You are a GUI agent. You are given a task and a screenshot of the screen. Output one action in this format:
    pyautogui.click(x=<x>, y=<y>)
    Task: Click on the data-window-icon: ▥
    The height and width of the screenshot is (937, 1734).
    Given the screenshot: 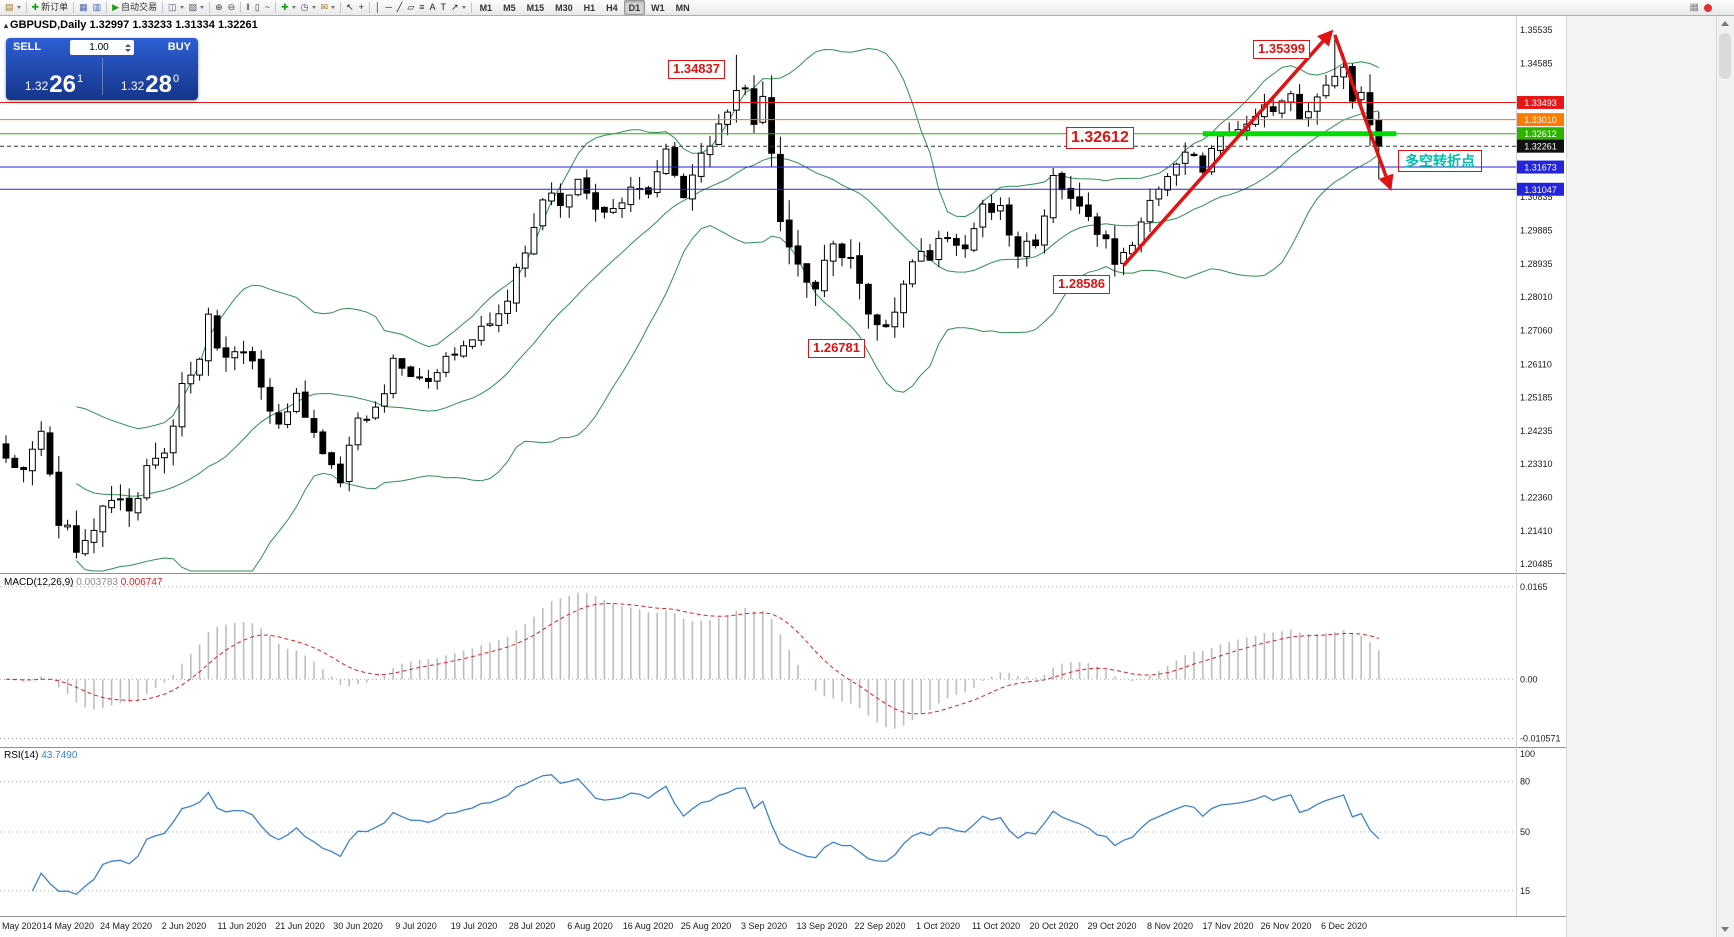 What is the action you would take?
    pyautogui.click(x=97, y=7)
    